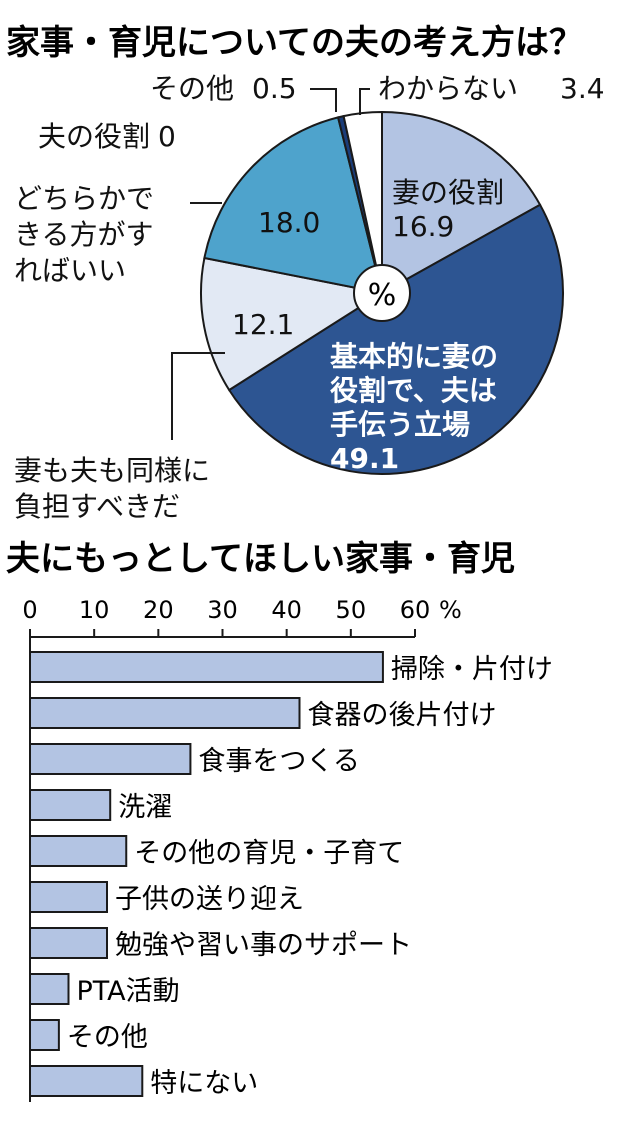  I want to click on x-tick-label-2: 20, so click(158, 610).